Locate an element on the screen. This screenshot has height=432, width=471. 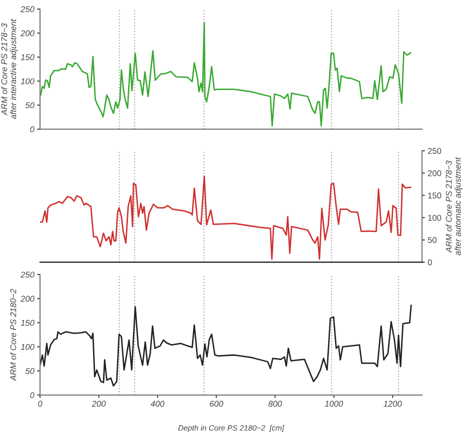
y2-tick-label: 50 is located at coordinates (432, 240).